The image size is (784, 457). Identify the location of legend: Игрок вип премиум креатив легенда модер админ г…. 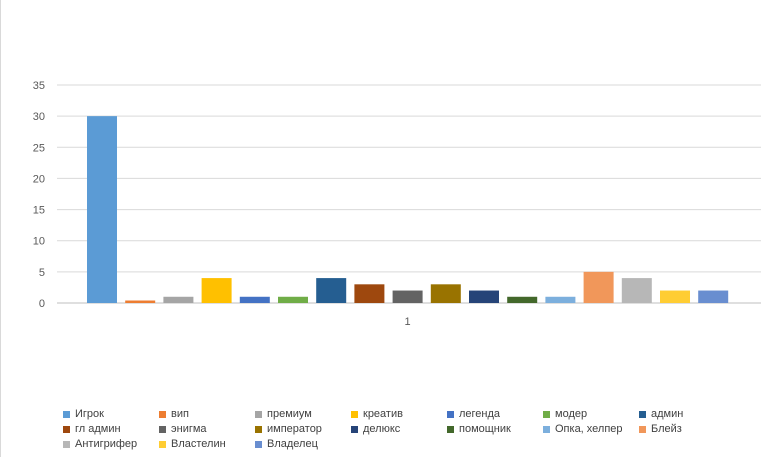
(413, 429).